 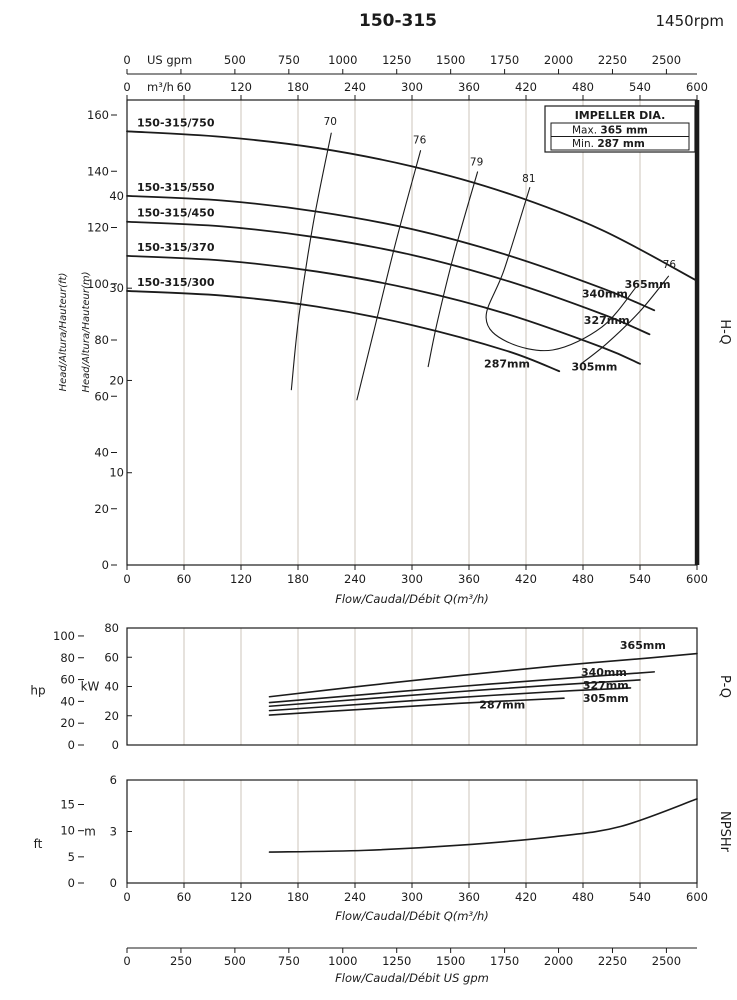 I want to click on usgpm-bottom-tick-label: 2500, so click(x=666, y=961).